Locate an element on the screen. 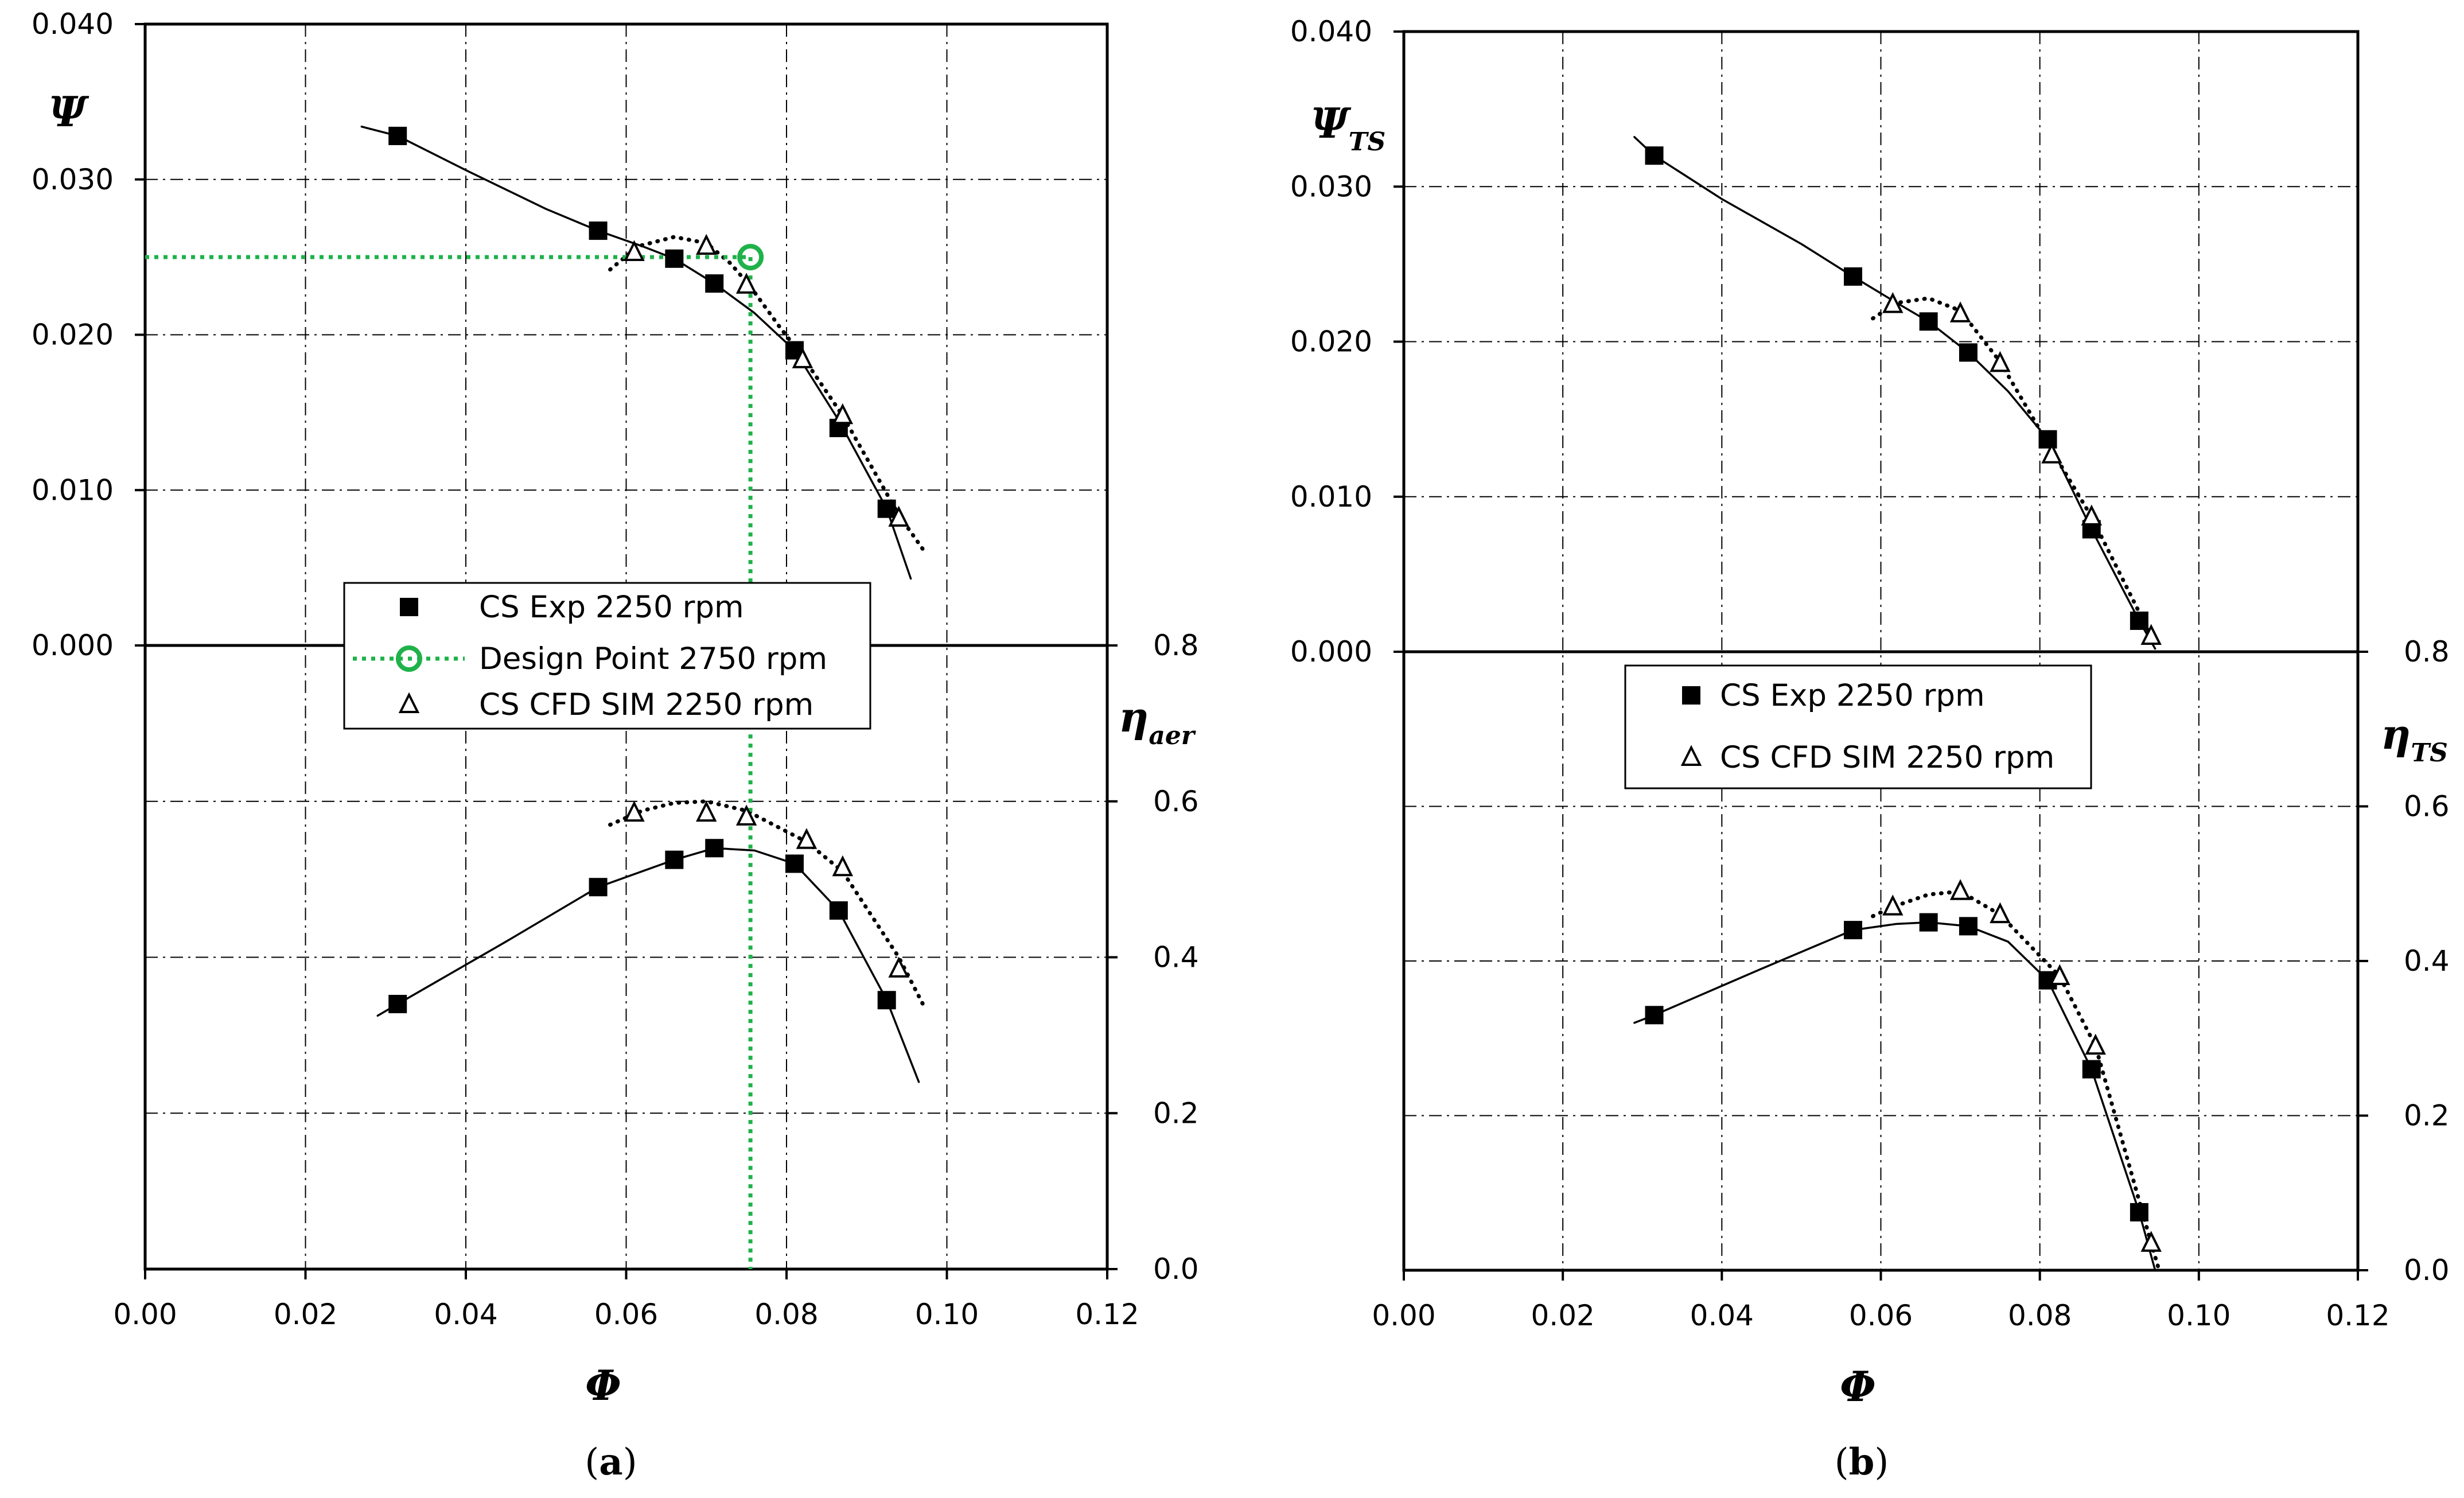  y-bottom-axis-title: ηTS is located at coordinates (2414, 739).